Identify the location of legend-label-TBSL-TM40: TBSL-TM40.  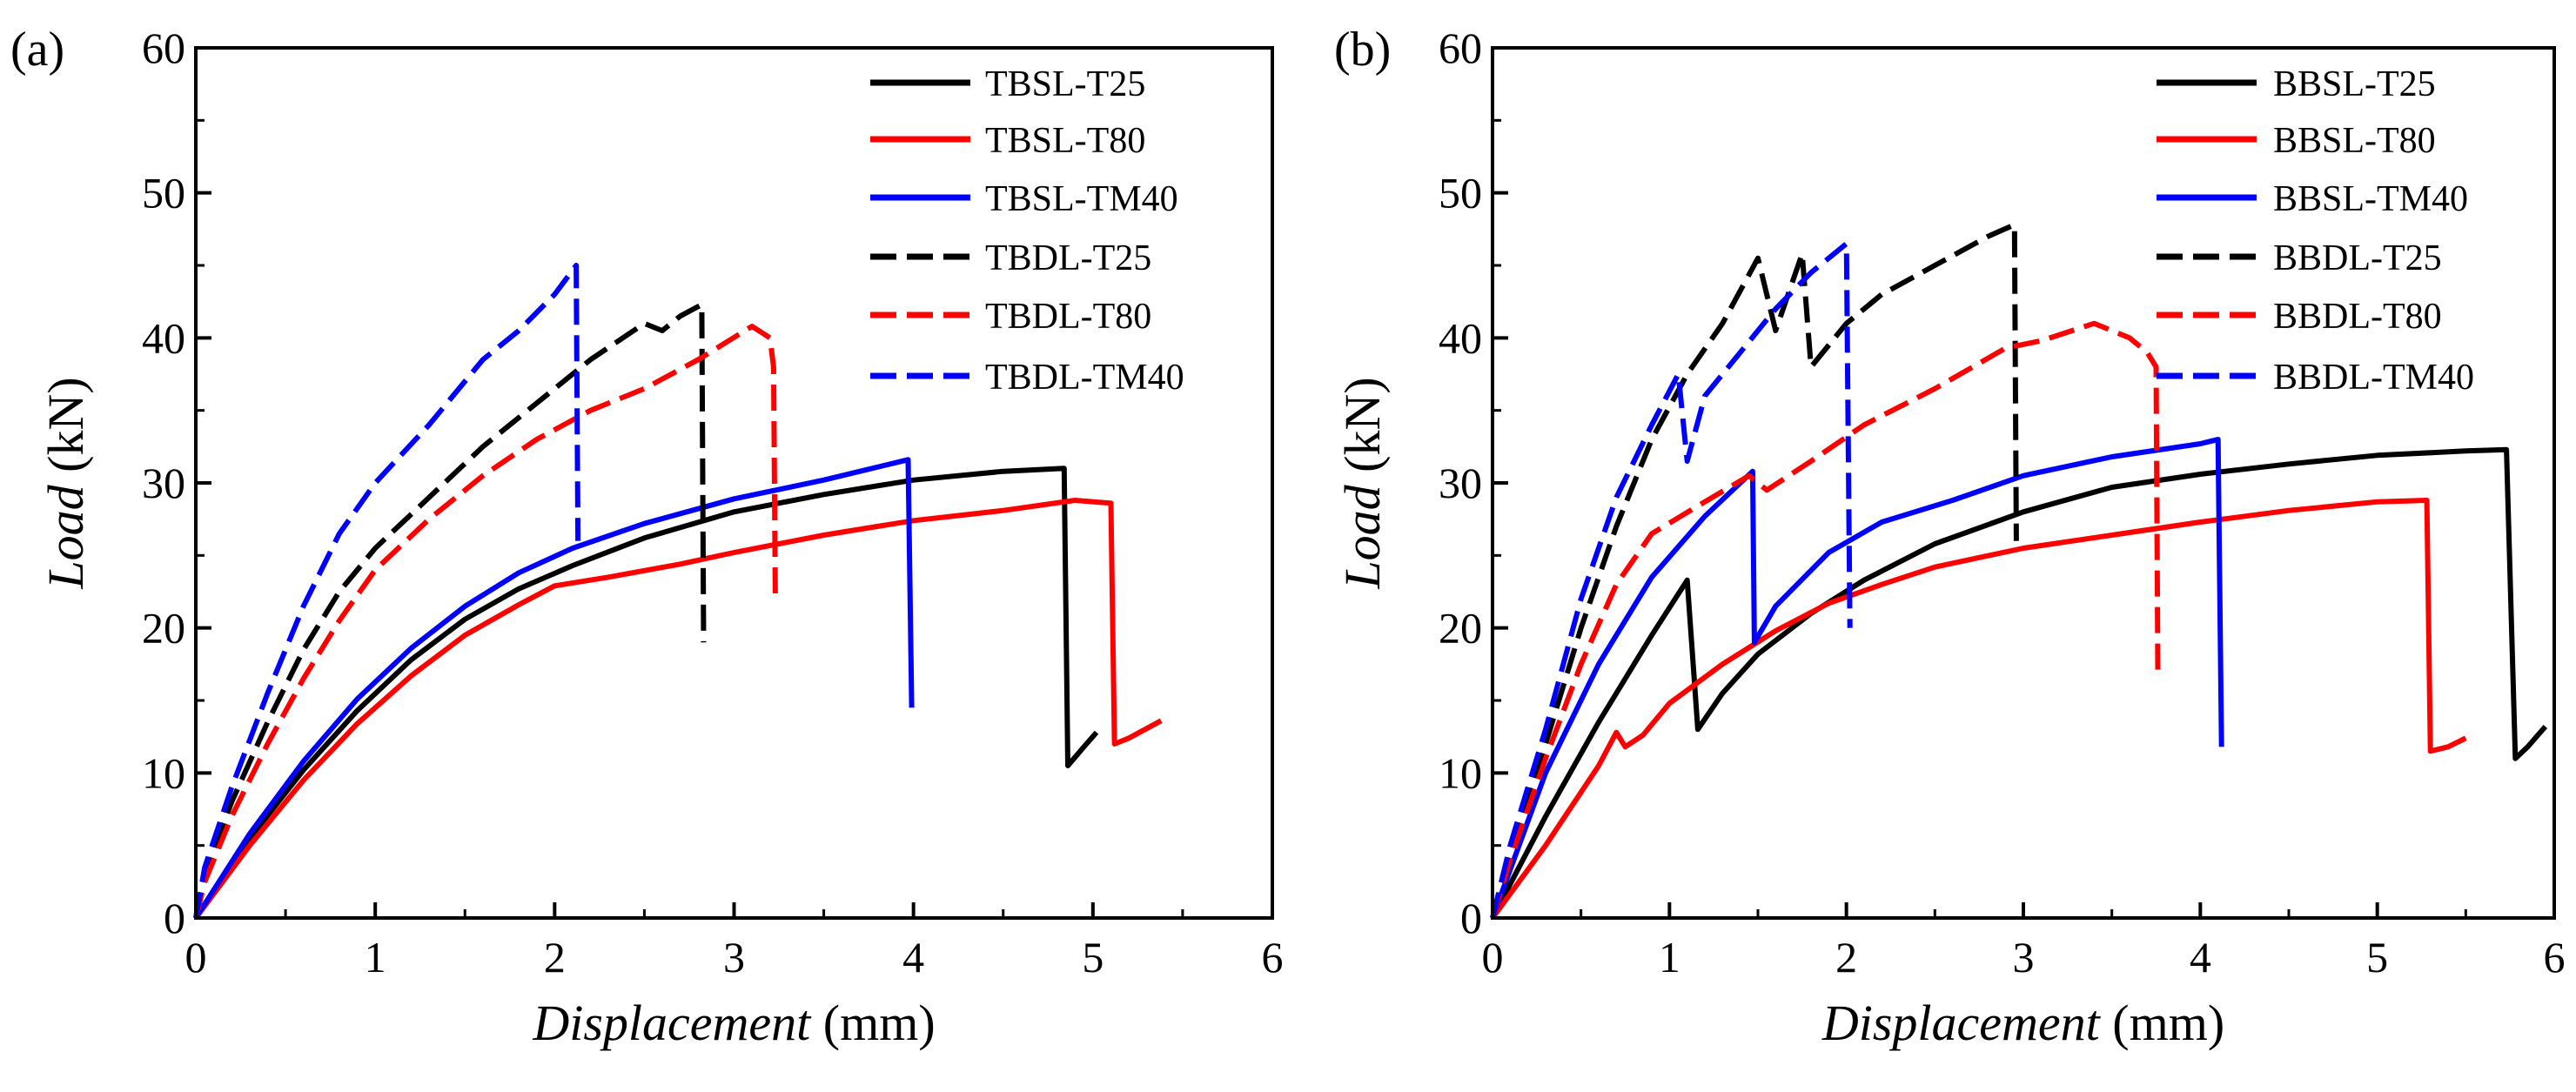
(1082, 199).